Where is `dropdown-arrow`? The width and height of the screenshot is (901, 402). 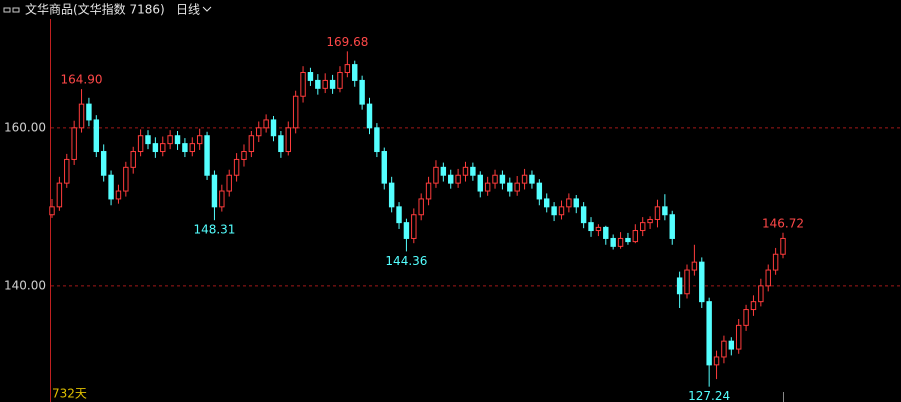 dropdown-arrow is located at coordinates (207, 9).